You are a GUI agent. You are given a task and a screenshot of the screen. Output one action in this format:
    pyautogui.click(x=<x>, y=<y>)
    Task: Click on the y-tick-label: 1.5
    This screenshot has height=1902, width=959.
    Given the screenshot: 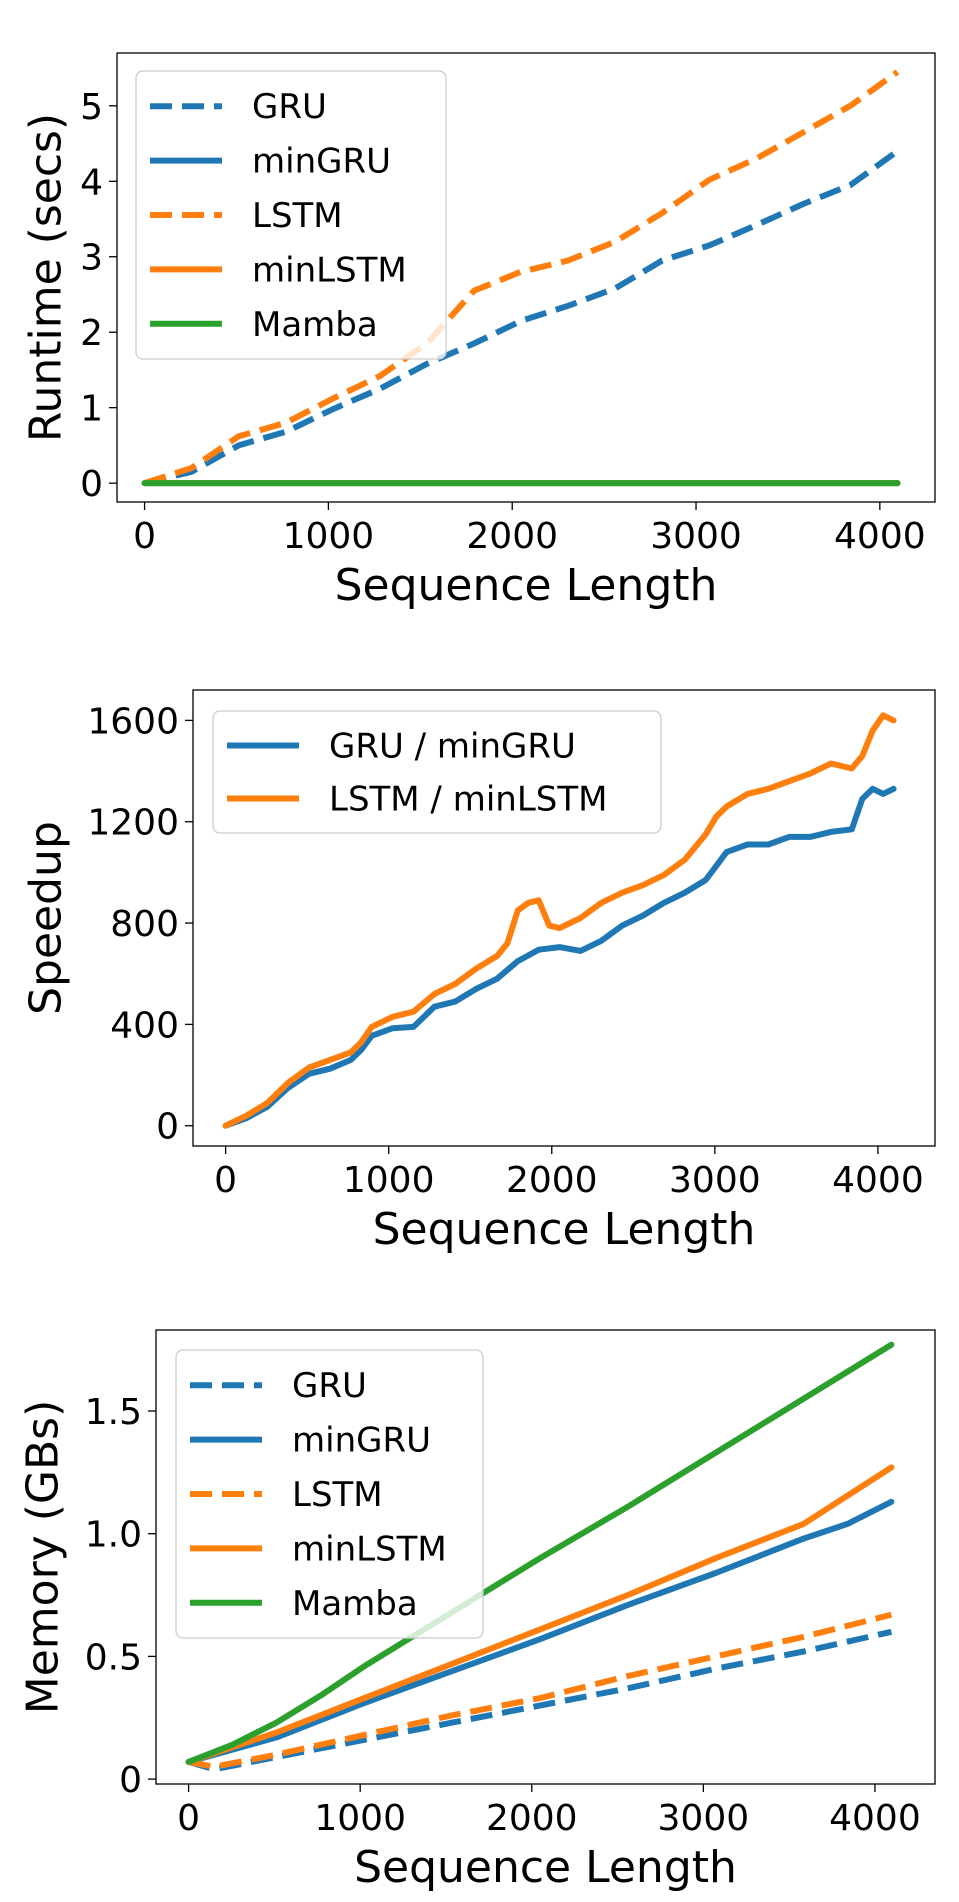 What is the action you would take?
    pyautogui.click(x=113, y=1412)
    